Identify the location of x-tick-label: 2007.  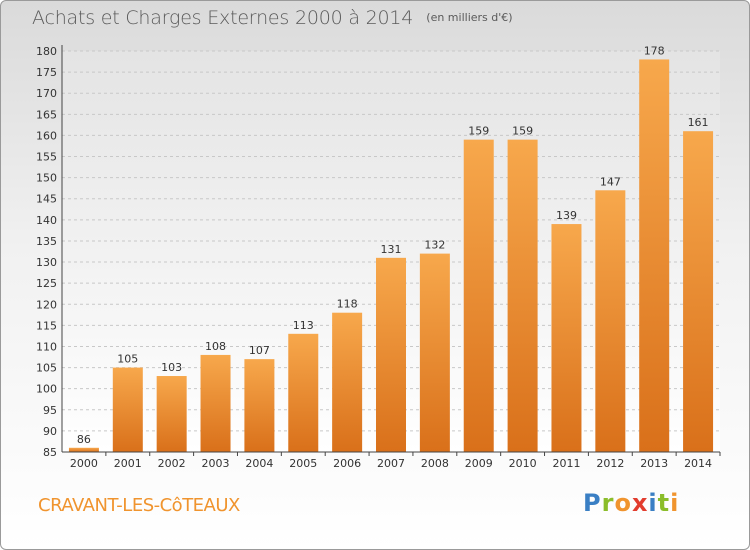
(391, 463).